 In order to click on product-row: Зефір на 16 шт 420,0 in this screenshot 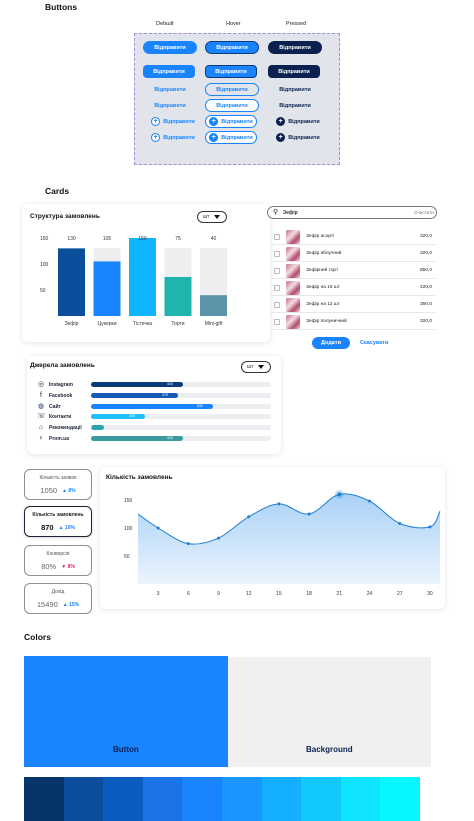, I will do `click(353, 288)`.